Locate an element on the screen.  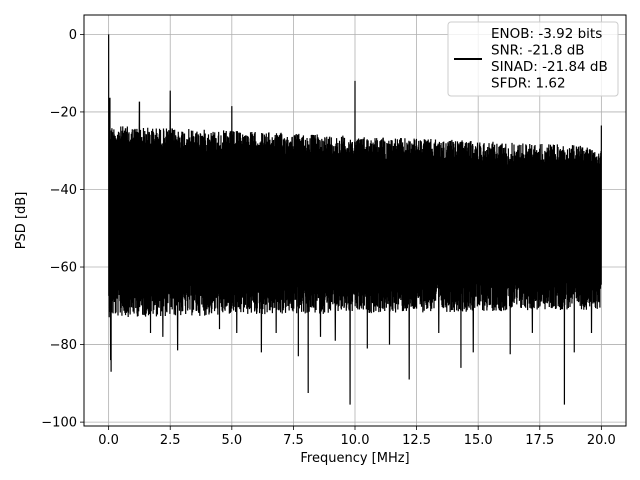
x-tick-label: 0.0 is located at coordinates (108, 440).